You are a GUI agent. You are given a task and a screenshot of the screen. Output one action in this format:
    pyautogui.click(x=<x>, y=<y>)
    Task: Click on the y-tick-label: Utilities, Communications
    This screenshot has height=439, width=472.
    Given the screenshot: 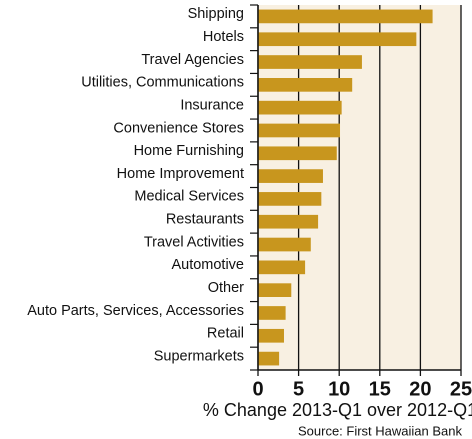 What is the action you would take?
    pyautogui.click(x=162, y=83)
    